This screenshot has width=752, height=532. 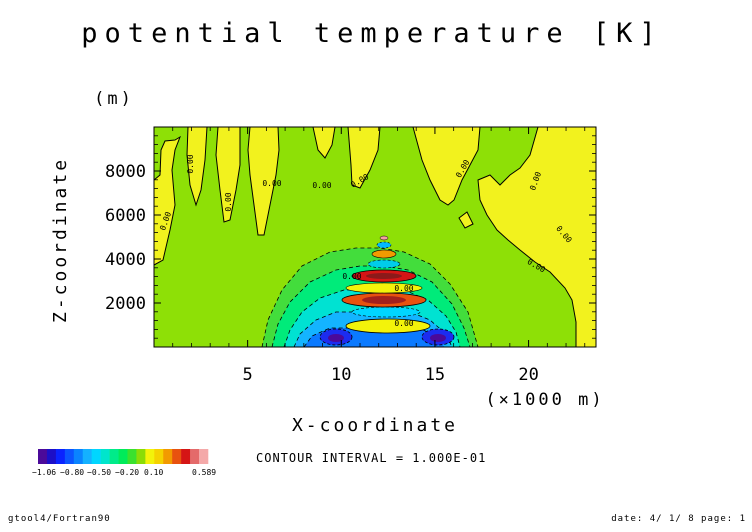 What do you see at coordinates (544, 400) in the screenshot?
I see `x-axis-unit: (×1000 m)` at bounding box center [544, 400].